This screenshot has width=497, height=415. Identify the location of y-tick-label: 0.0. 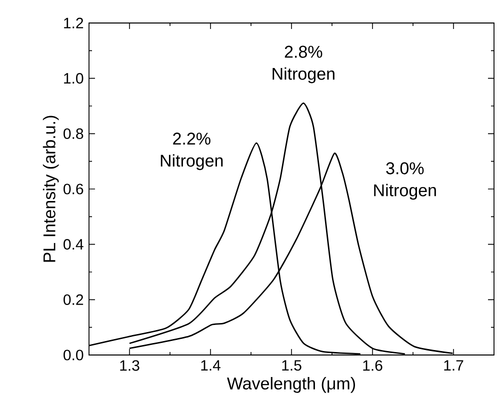
(74, 355).